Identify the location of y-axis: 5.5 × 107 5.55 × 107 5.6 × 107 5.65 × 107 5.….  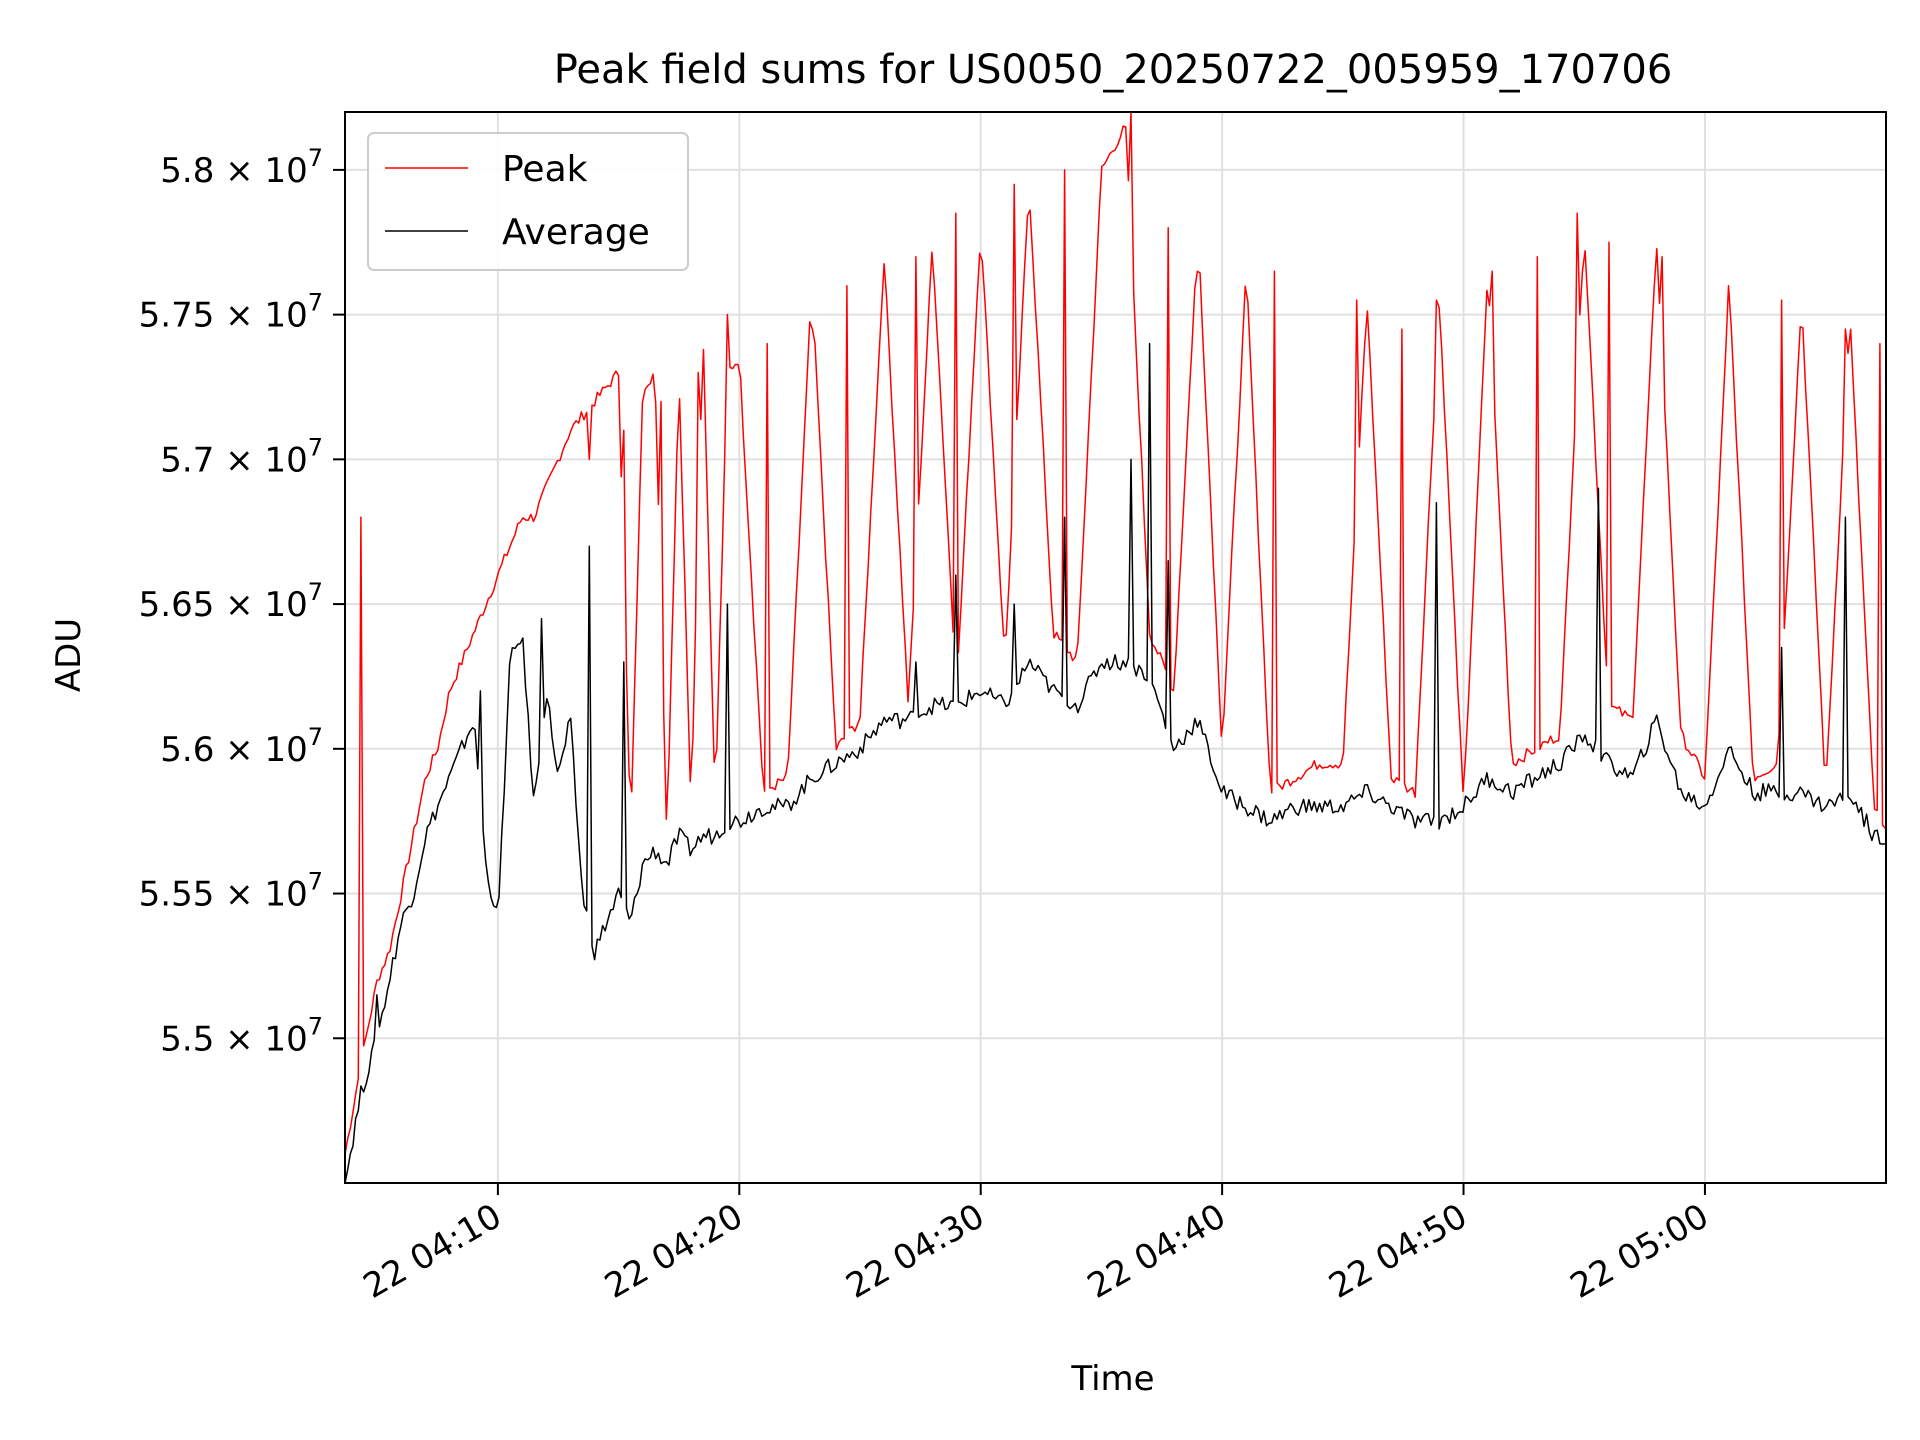
(242, 601).